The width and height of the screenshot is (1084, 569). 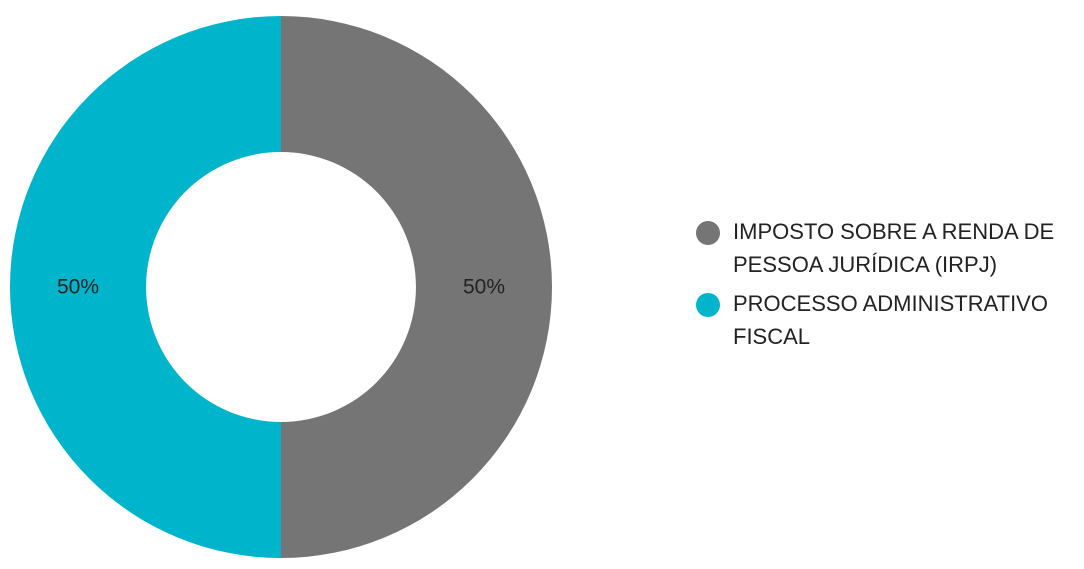 What do you see at coordinates (484, 287) in the screenshot?
I see `slice-irpj-value-label: 50%` at bounding box center [484, 287].